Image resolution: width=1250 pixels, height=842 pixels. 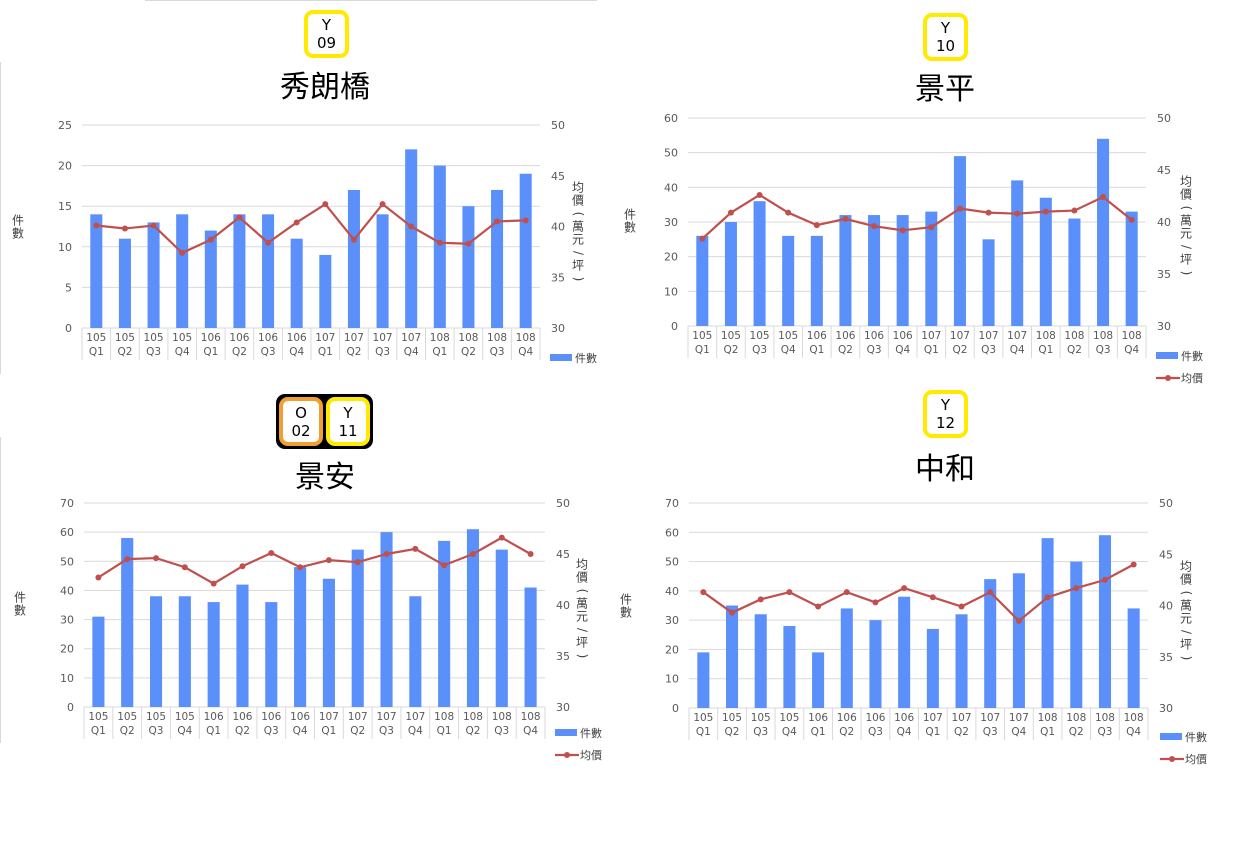 What do you see at coordinates (945, 423) in the screenshot?
I see `badge-number: 12` at bounding box center [945, 423].